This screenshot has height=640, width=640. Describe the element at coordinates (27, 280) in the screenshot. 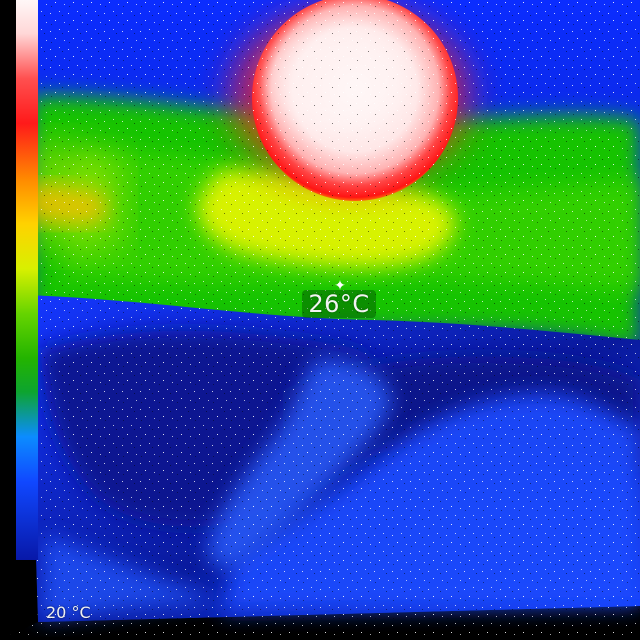

I see `temperature-scale-bar` at that location.